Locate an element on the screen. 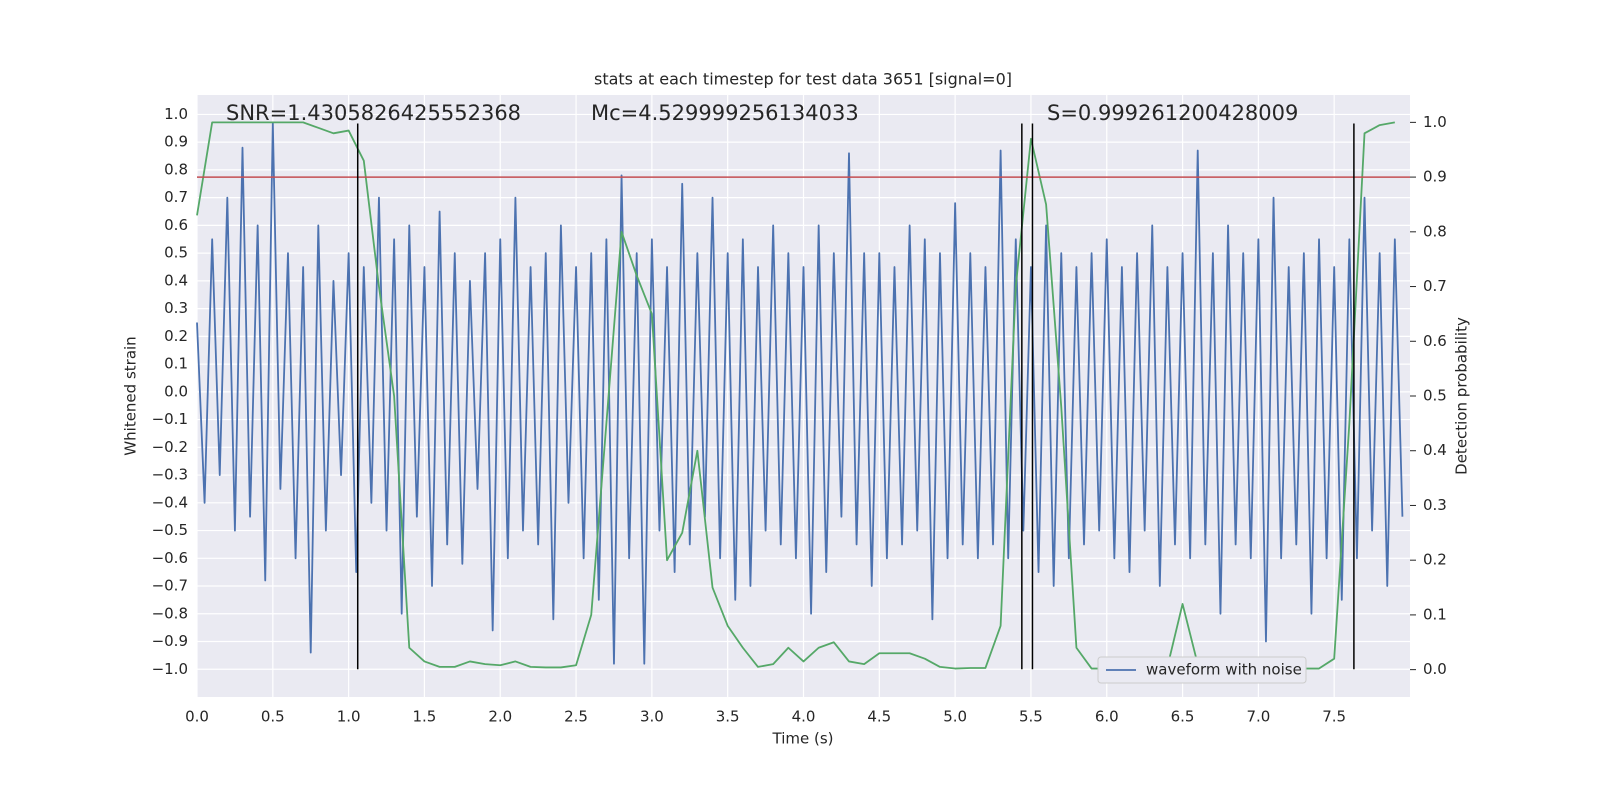 The image size is (1600, 804). y-tick-label: −0.2 is located at coordinates (170, 447).